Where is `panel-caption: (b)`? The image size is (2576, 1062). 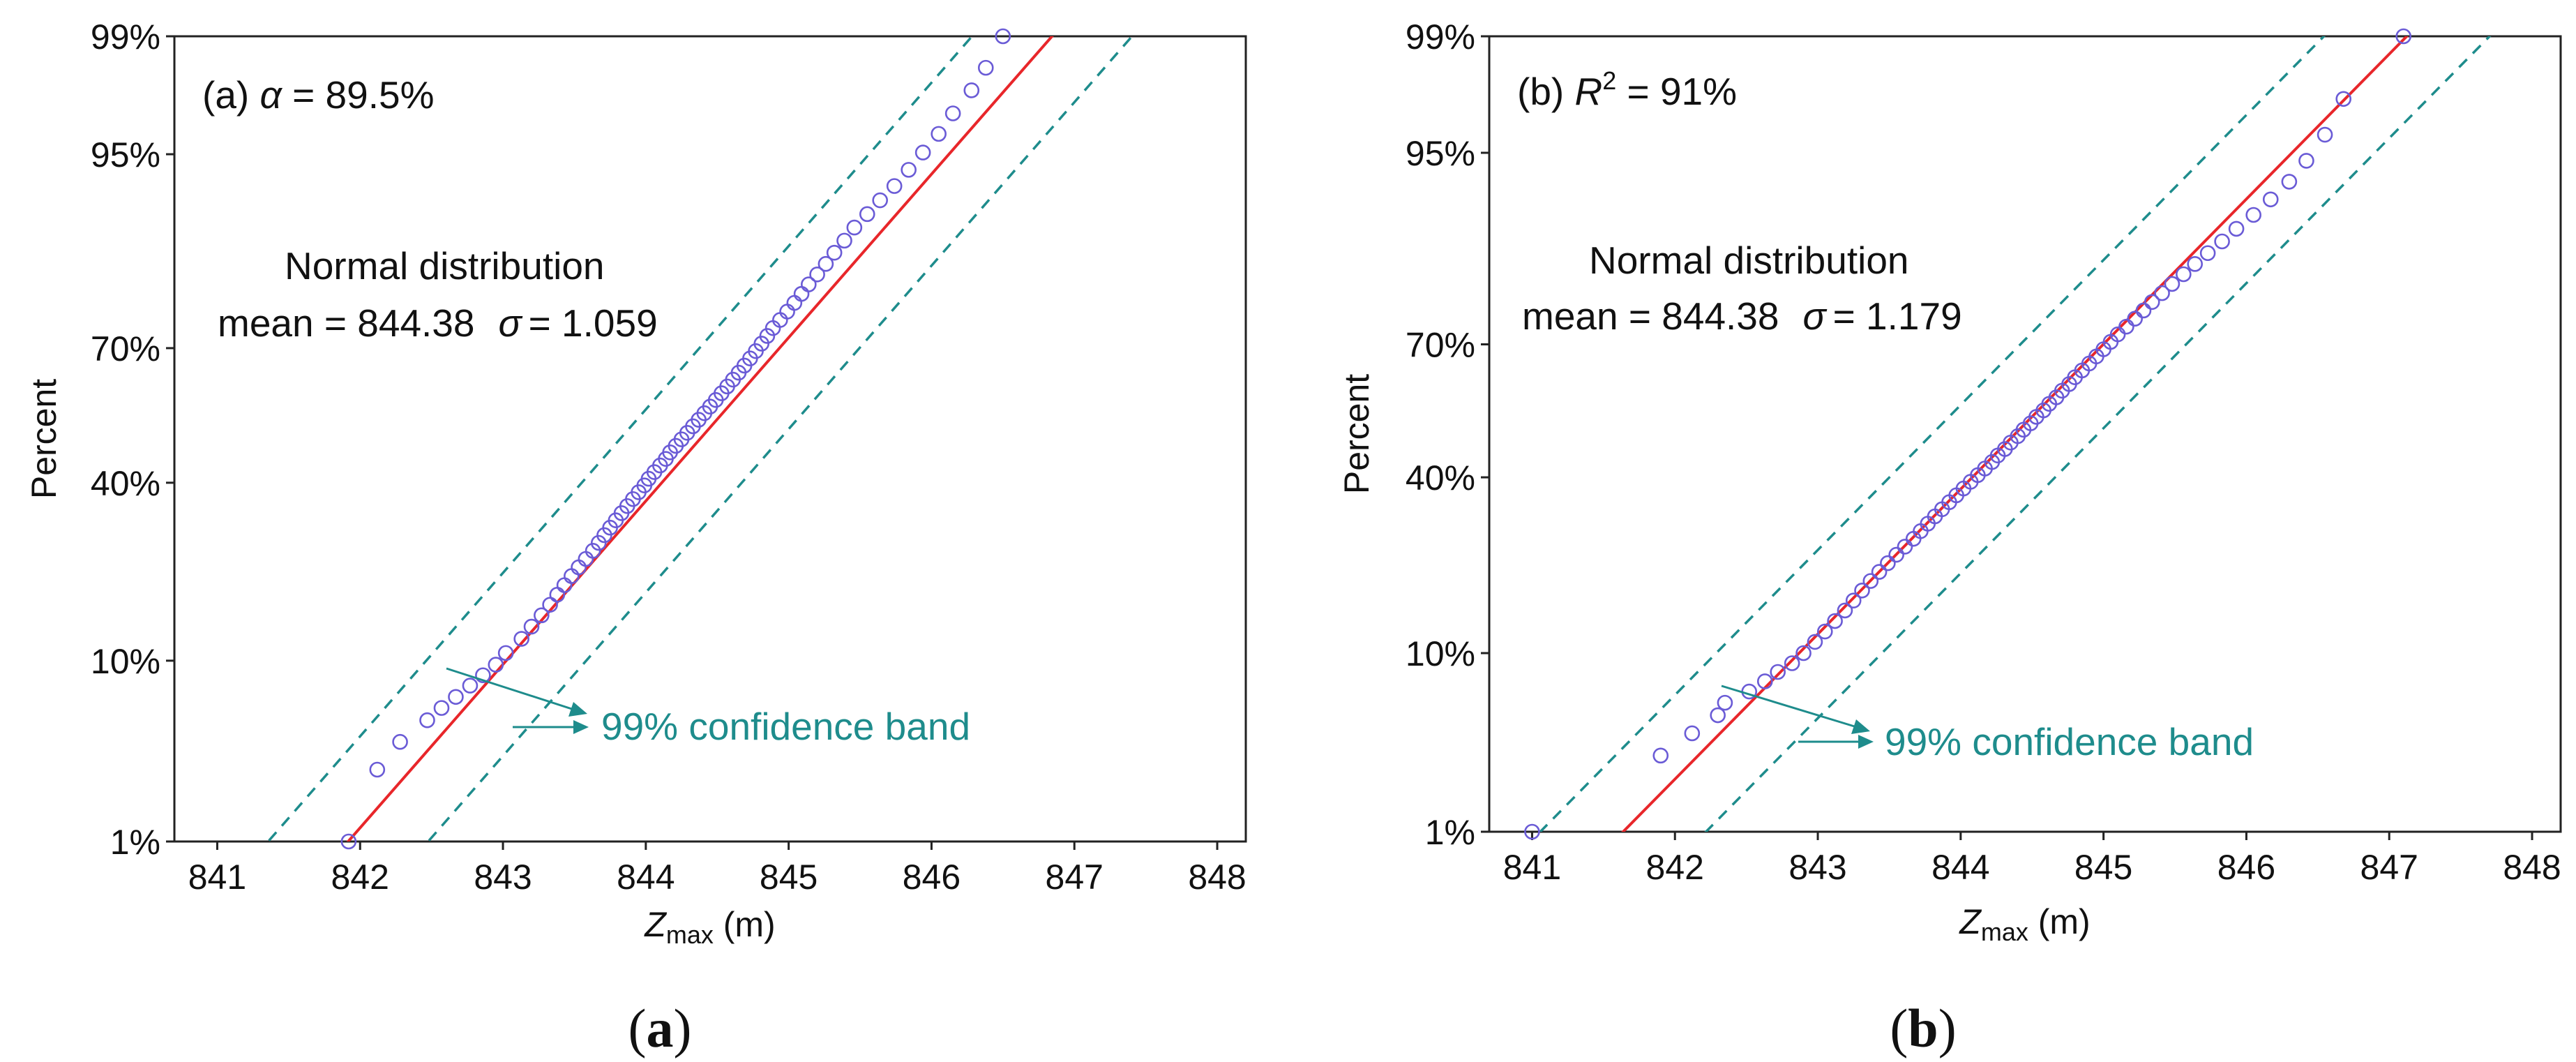
panel-caption: (b) is located at coordinates (1923, 1029).